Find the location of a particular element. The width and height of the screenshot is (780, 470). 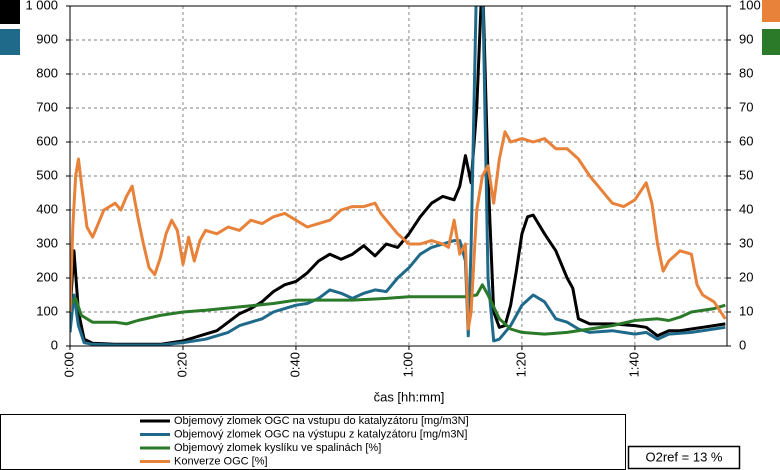

x-tick-label: 0:00 is located at coordinates (68, 364).